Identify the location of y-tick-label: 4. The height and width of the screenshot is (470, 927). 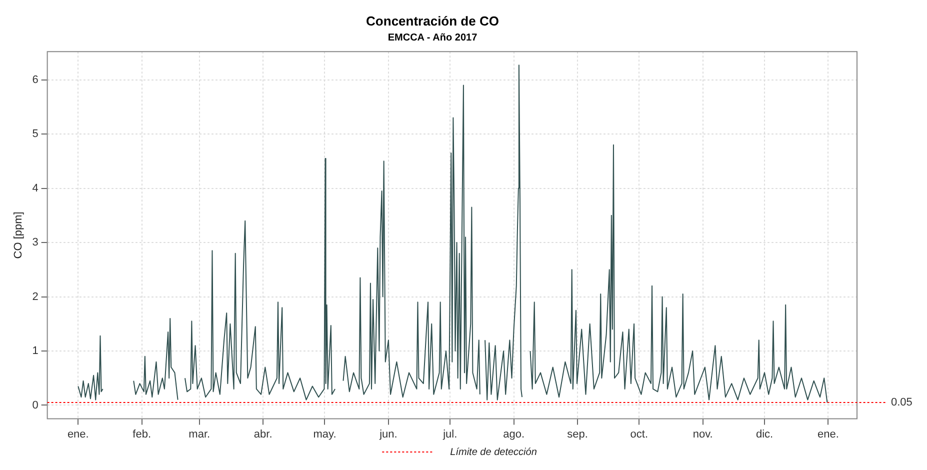
(35, 188).